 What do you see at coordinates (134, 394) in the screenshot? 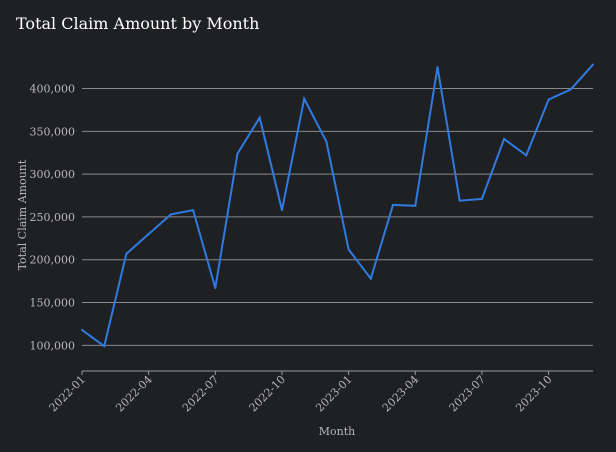
I see `x-tick-label: 2022-04` at bounding box center [134, 394].